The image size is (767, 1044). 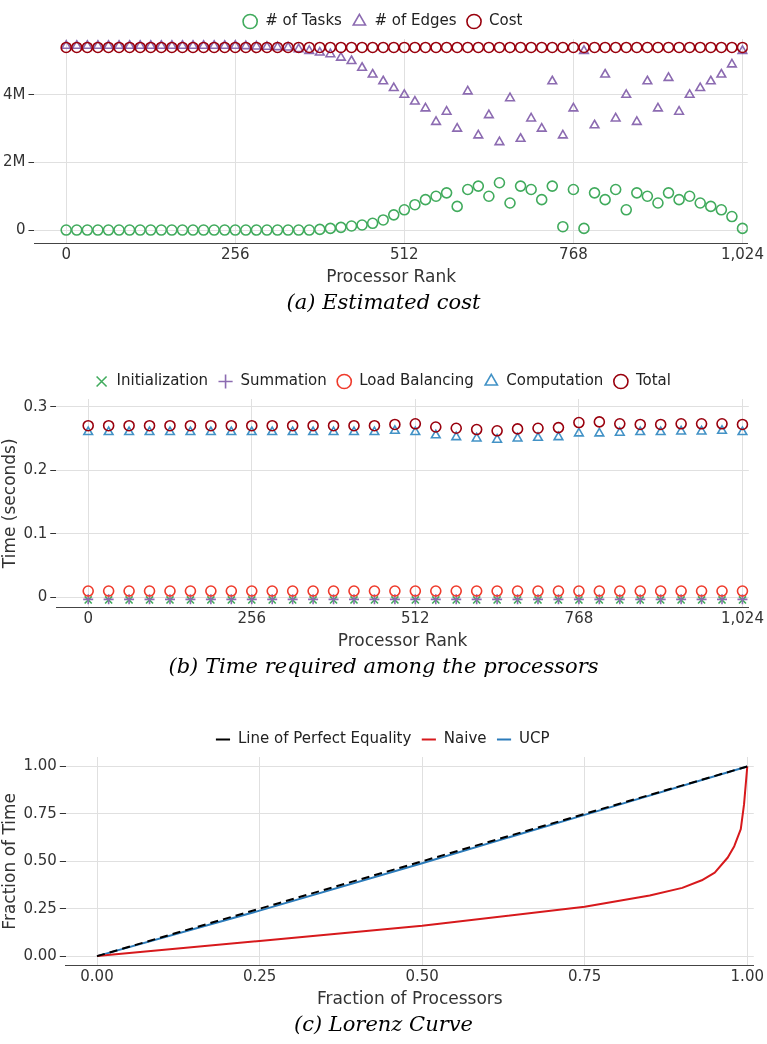 I want to click on y-tick-label: 1.00, so click(x=40, y=765).